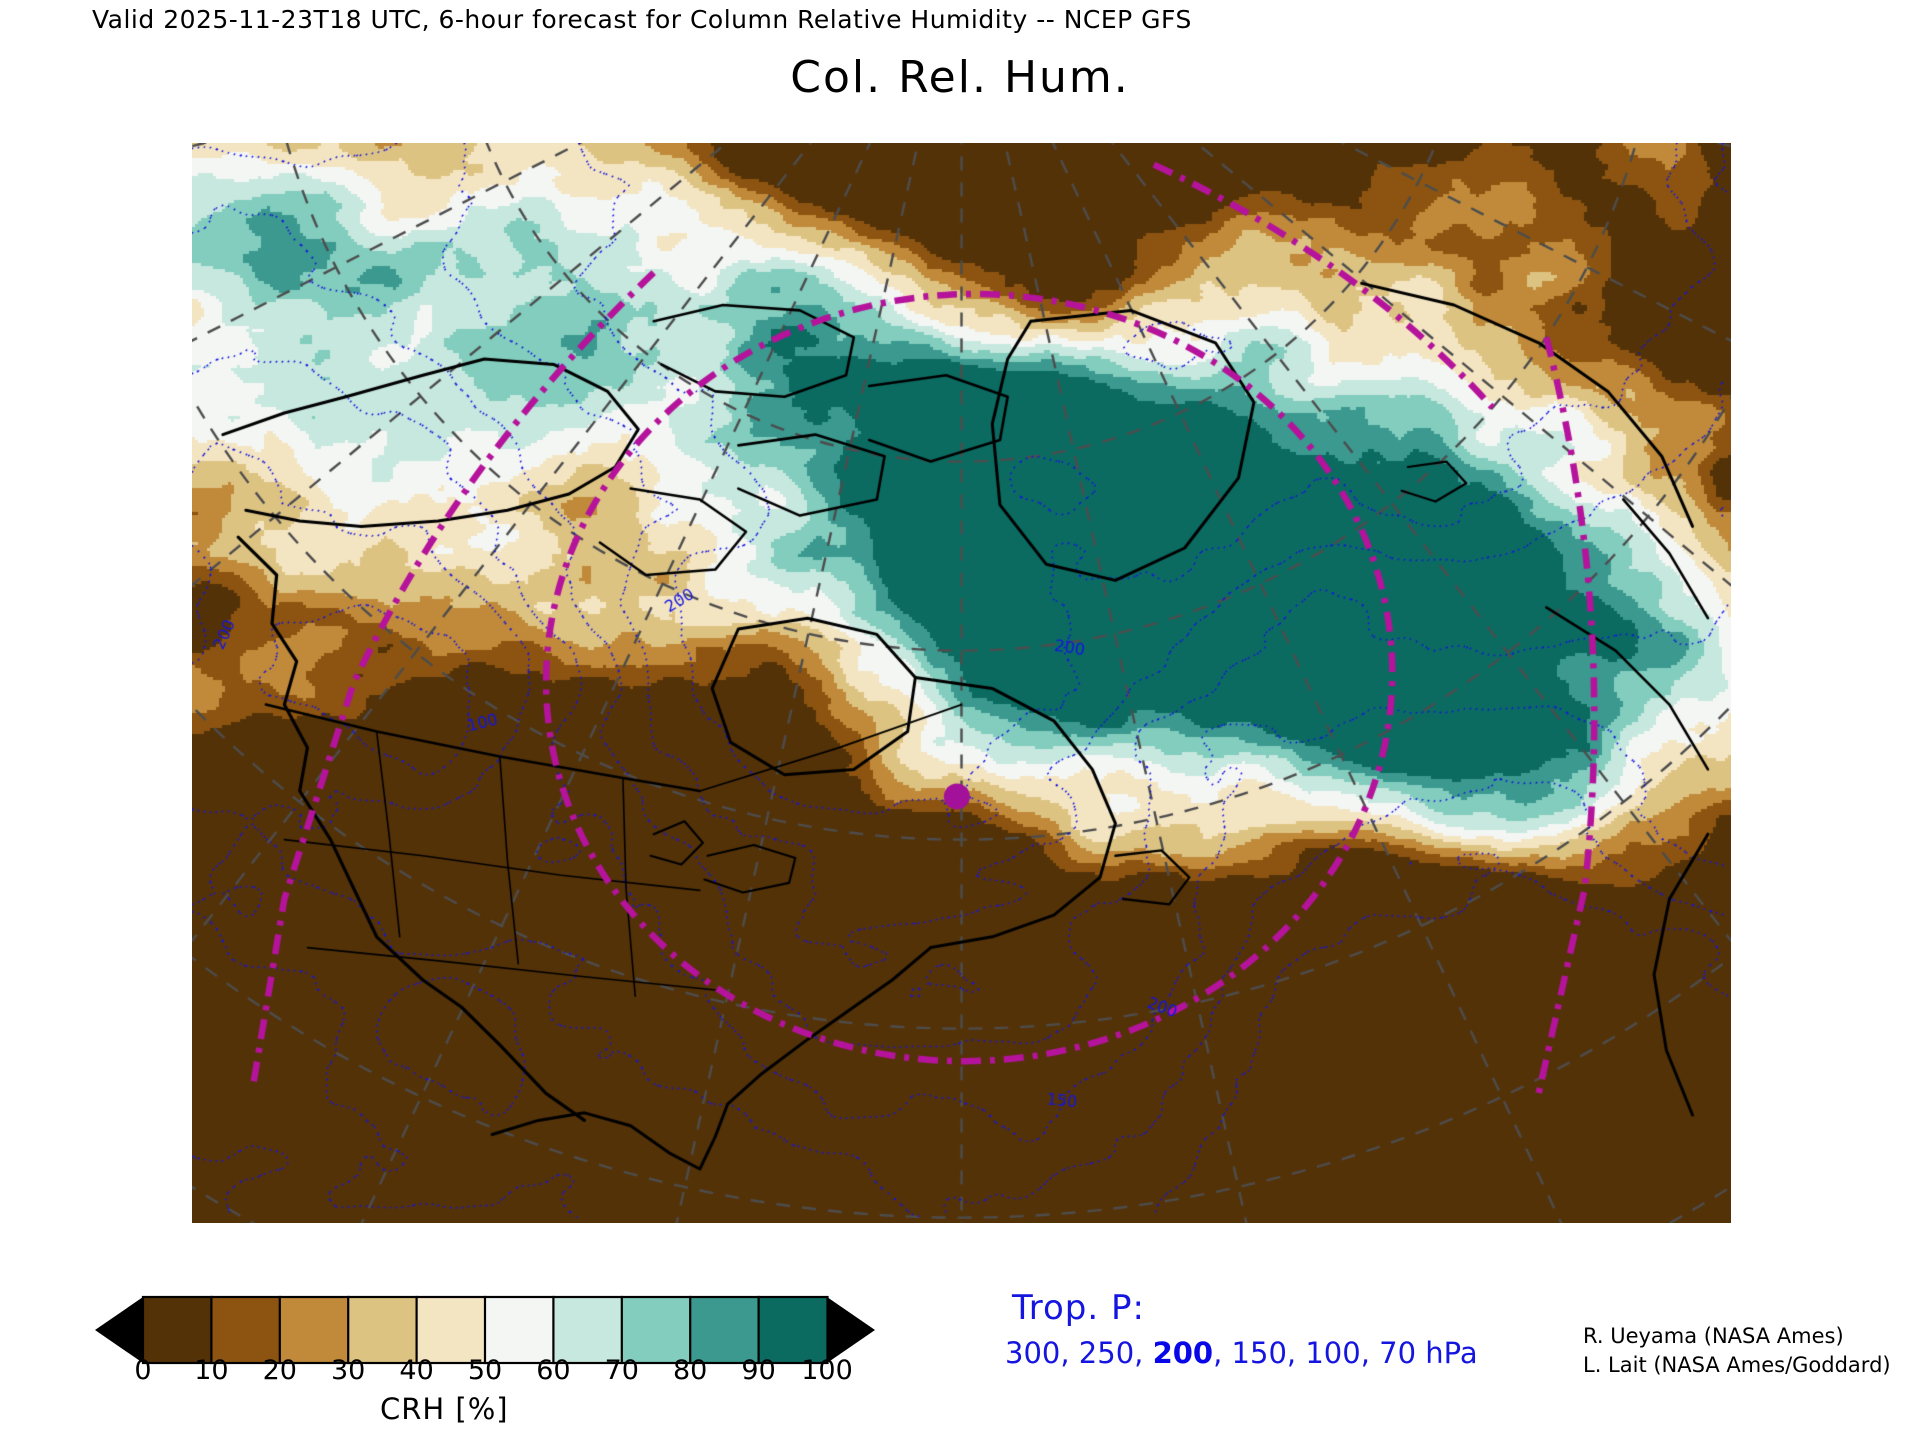 The image size is (1920, 1440). What do you see at coordinates (1079, 1353) in the screenshot?
I see `trop-levels-prefix: 300, 250,` at bounding box center [1079, 1353].